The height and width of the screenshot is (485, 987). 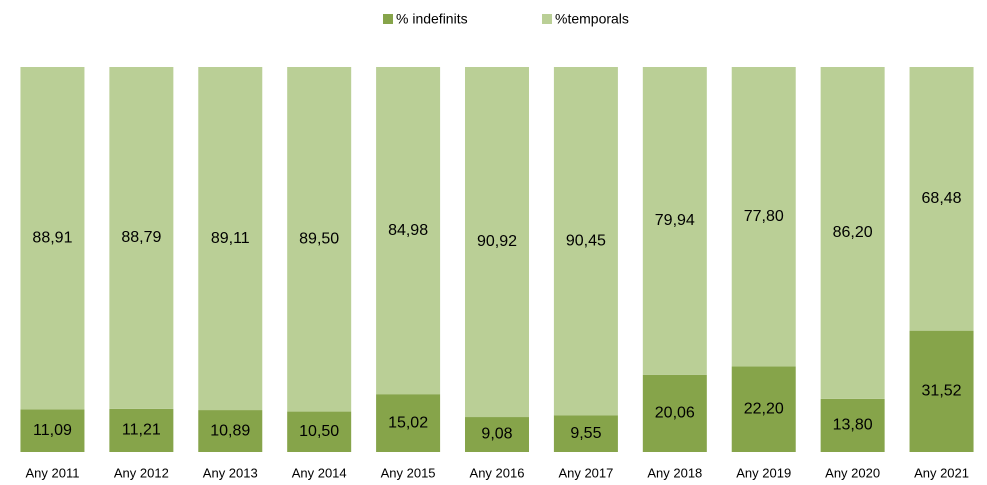 What do you see at coordinates (497, 472) in the screenshot?
I see `x-tick-label: Any 2016` at bounding box center [497, 472].